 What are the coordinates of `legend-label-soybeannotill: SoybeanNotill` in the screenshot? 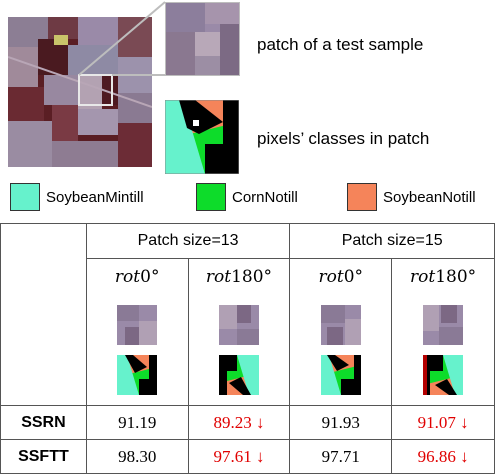 It's located at (429, 197).